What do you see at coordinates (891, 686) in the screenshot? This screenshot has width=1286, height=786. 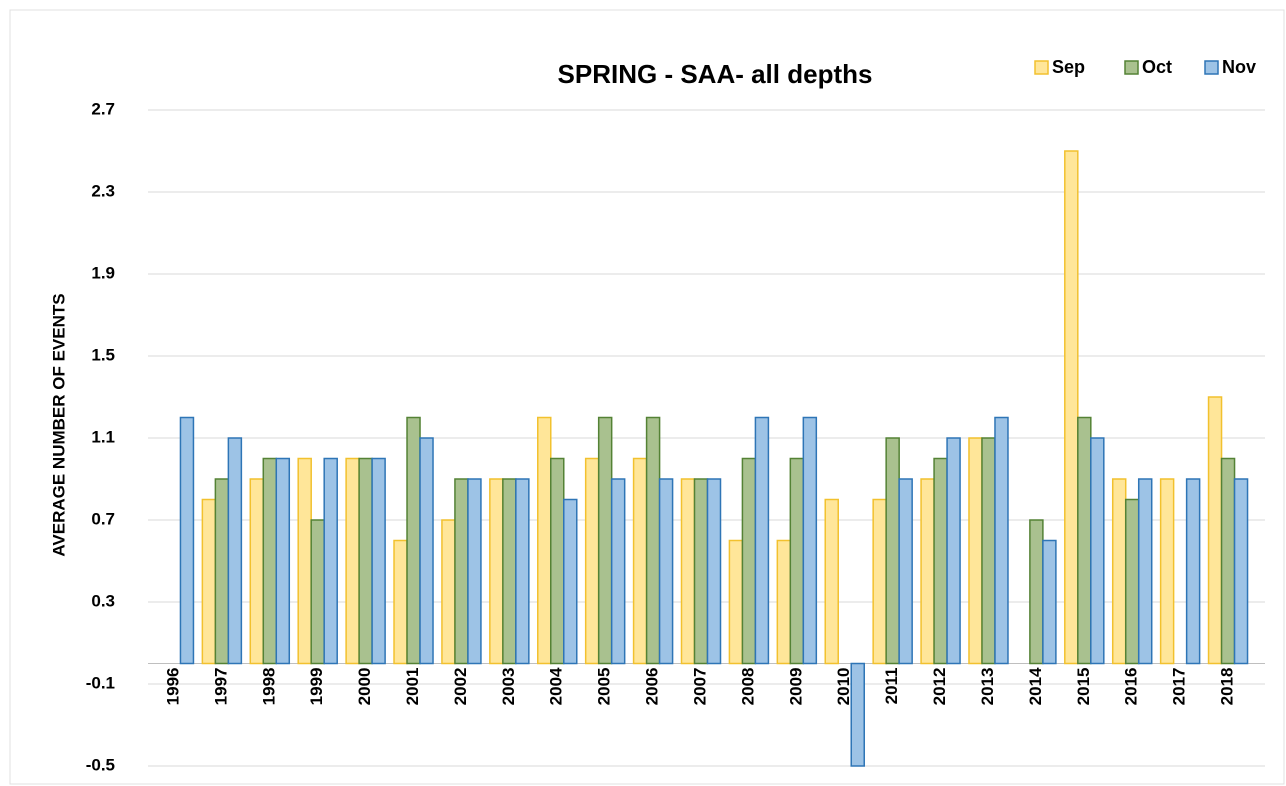 I see `x-tick-label: 2011` at bounding box center [891, 686].